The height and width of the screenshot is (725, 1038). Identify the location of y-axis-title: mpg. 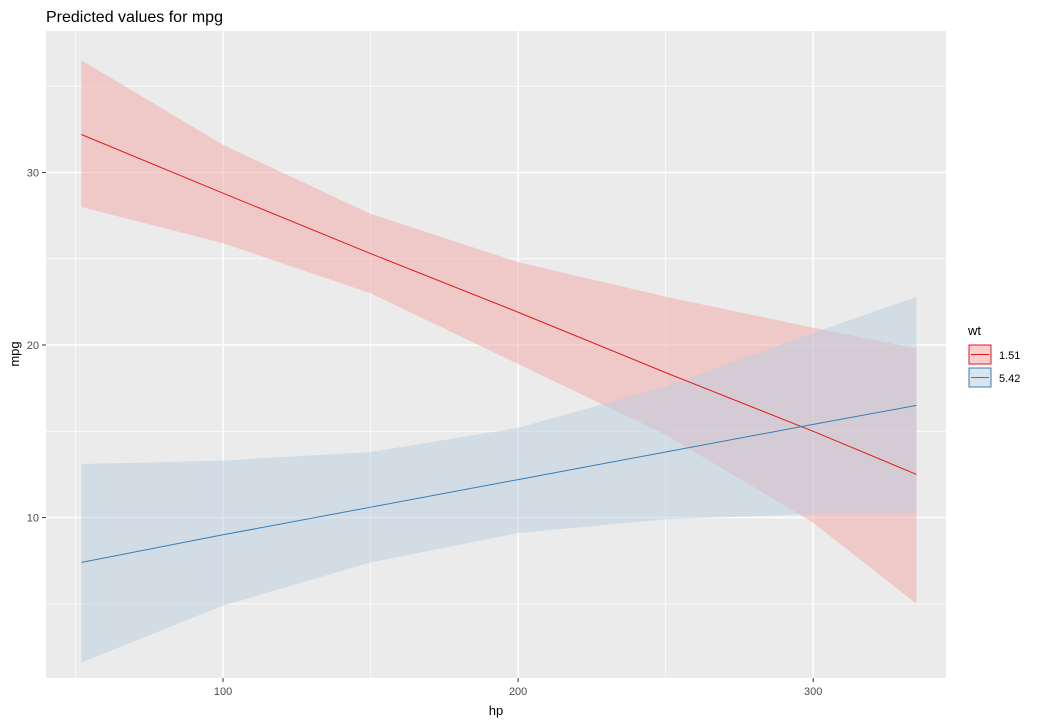
(14, 353).